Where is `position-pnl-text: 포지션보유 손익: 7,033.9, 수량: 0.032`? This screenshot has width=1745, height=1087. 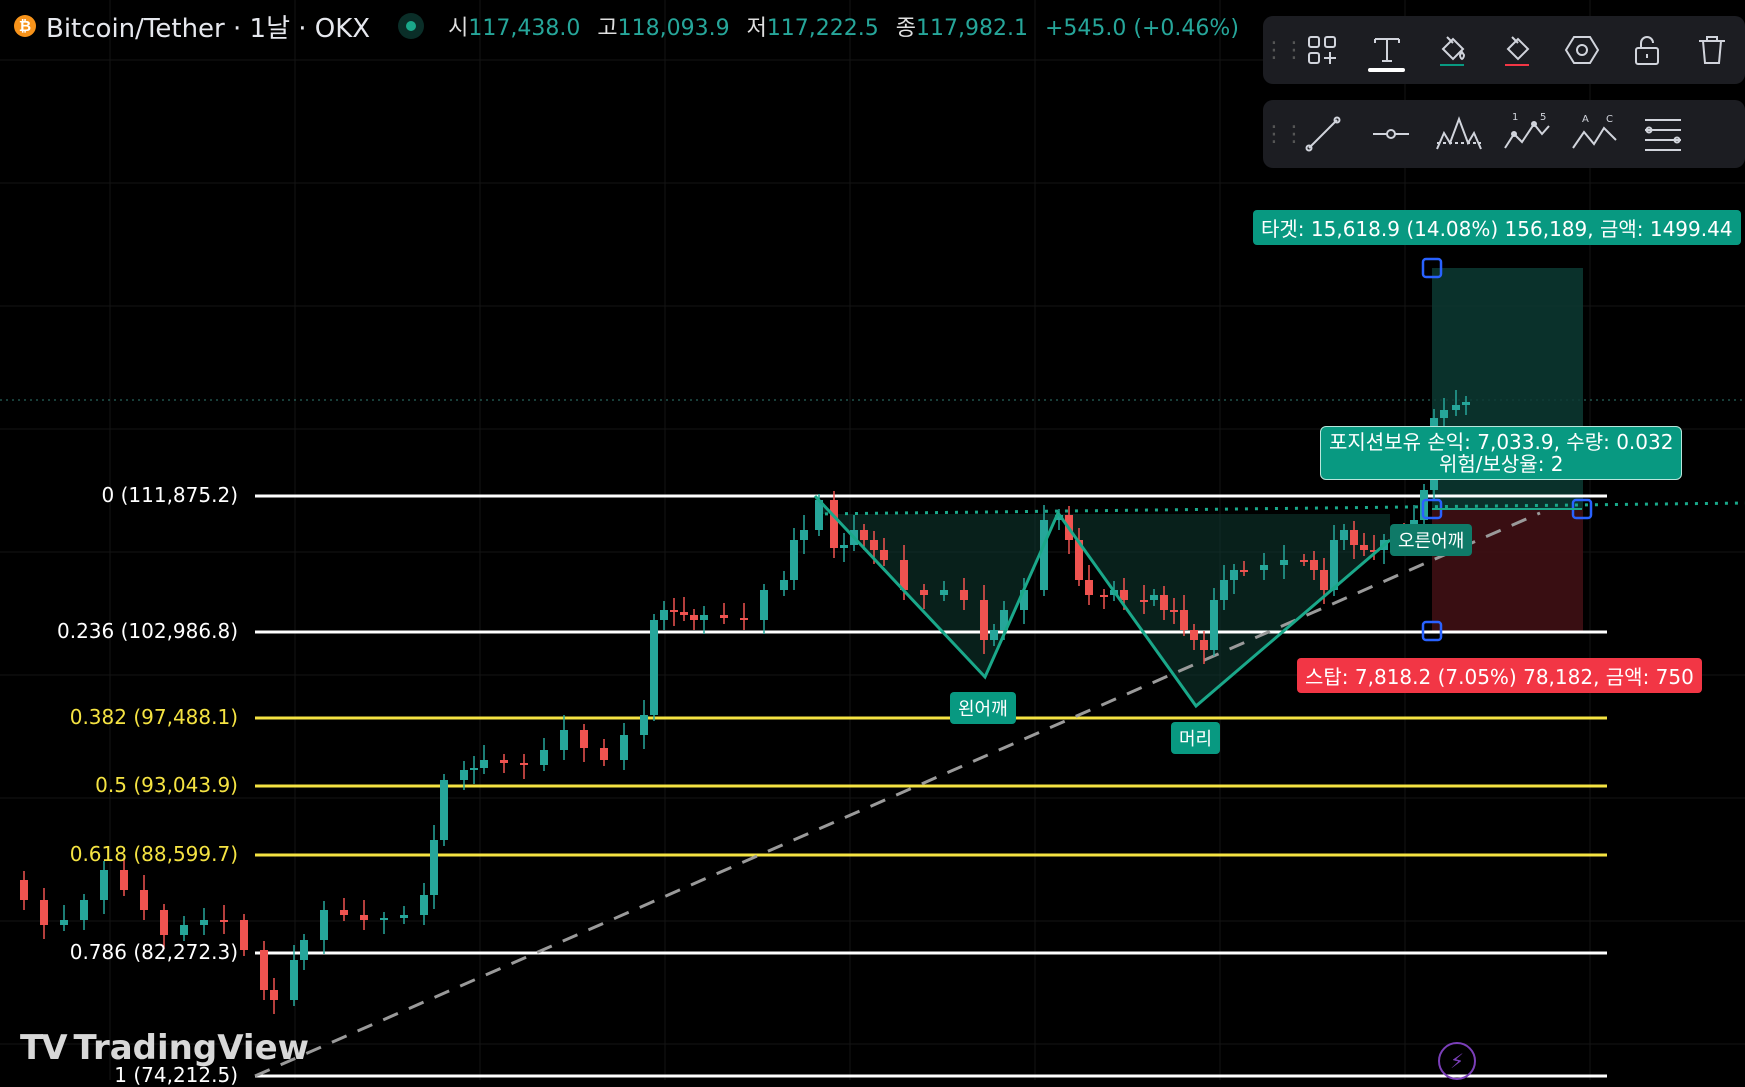
position-pnl-text: 포지션보유 손익: 7,033.9, 수량: 0.032 is located at coordinates (1501, 442).